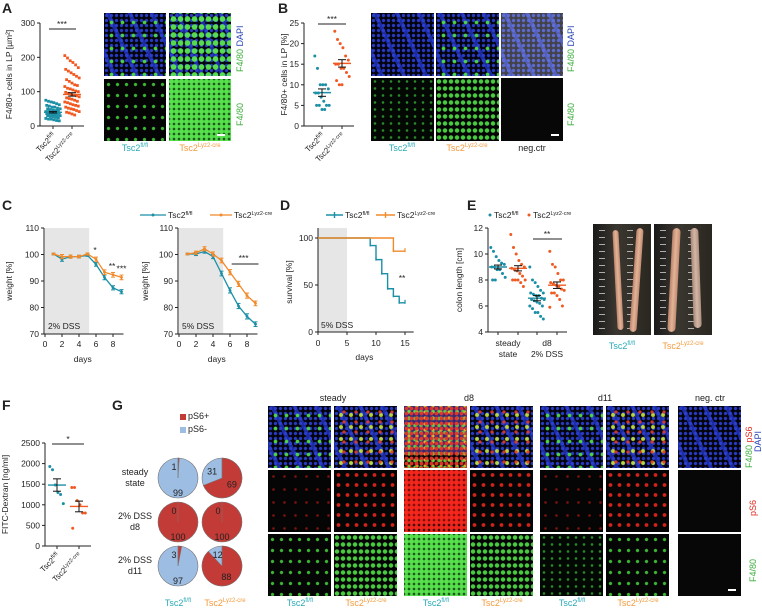 The image size is (762, 610). I want to click on x-tick-label: 2, so click(62, 344).